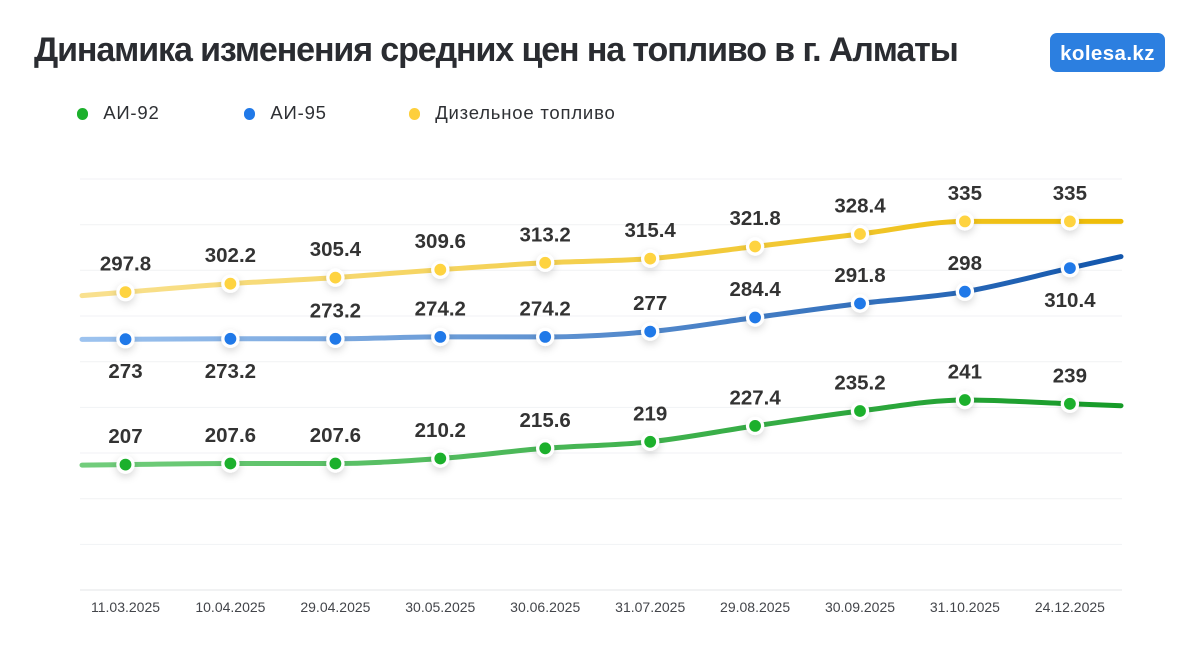 The width and height of the screenshot is (1193, 671). What do you see at coordinates (125, 371) in the screenshot?
I see `svg-text: 273` at bounding box center [125, 371].